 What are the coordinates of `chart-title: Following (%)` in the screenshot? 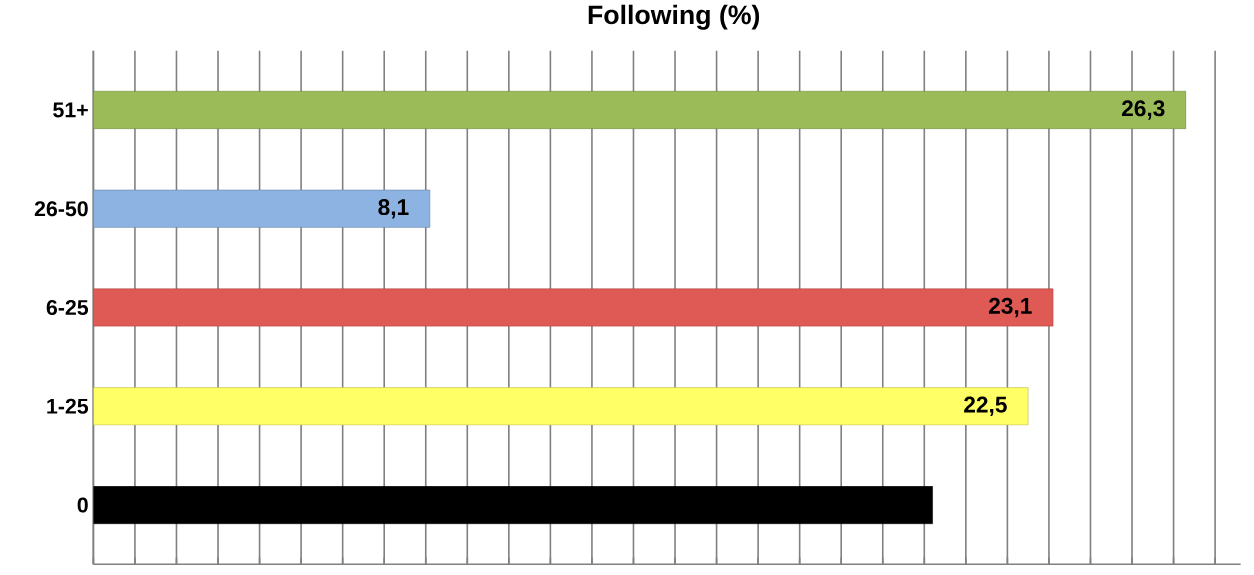 It's located at (674, 17).